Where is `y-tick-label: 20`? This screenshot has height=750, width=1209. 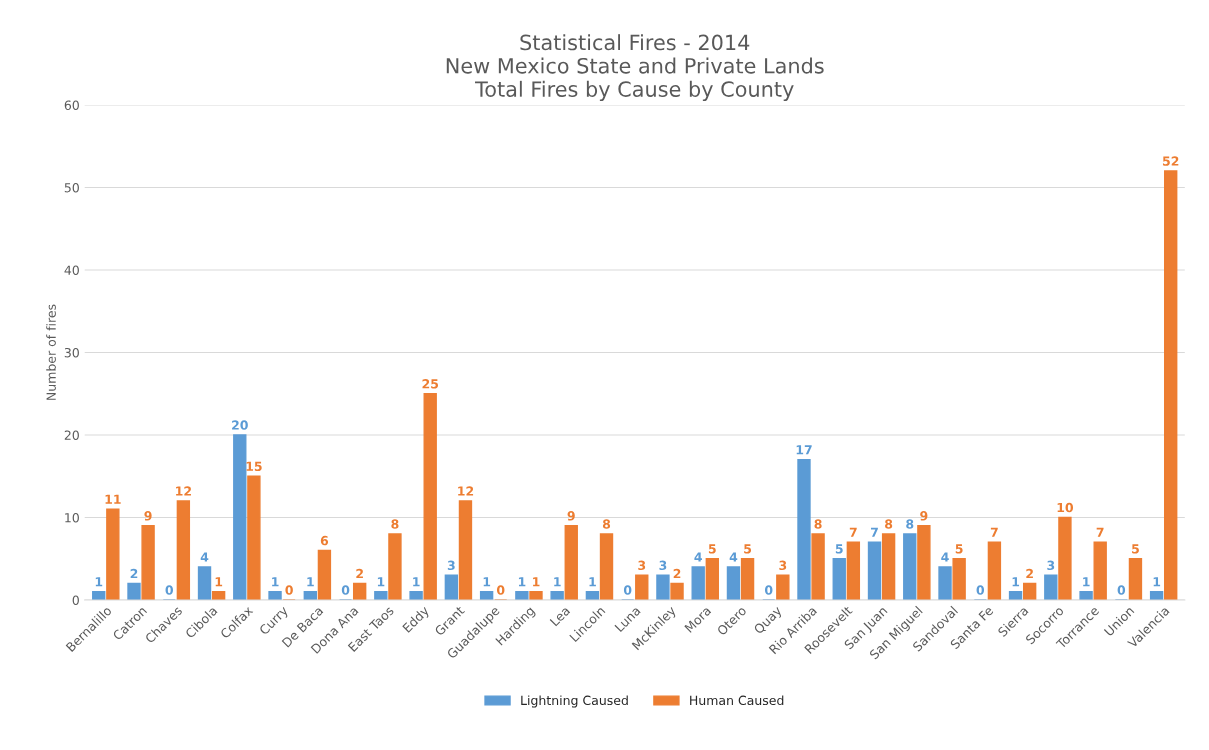
y-tick-label: 20 is located at coordinates (71, 435).